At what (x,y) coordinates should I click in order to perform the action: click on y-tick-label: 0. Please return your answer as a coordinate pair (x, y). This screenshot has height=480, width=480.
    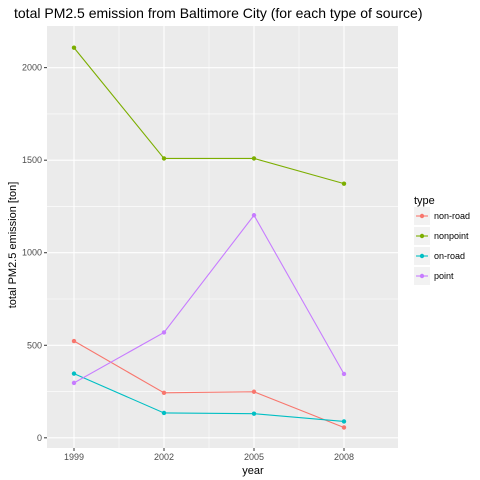
    Looking at the image, I should click on (39, 438).